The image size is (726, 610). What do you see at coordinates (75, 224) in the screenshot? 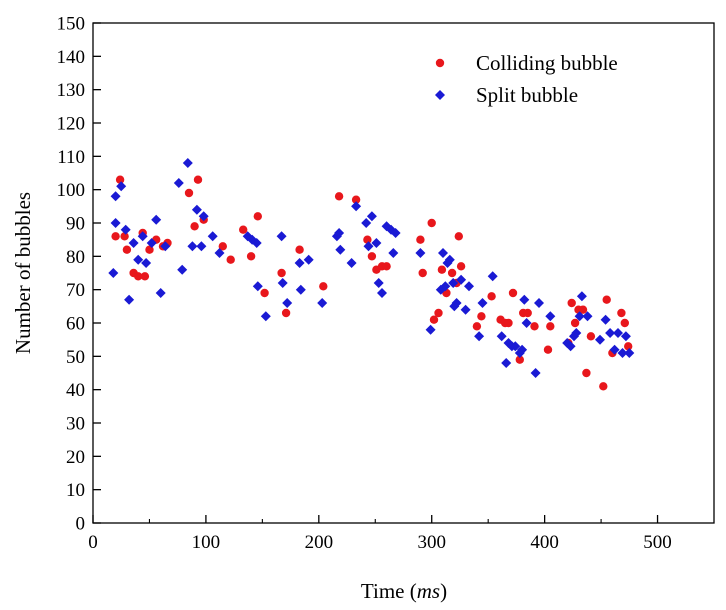
I see `y-tick-label: 90` at bounding box center [75, 224].